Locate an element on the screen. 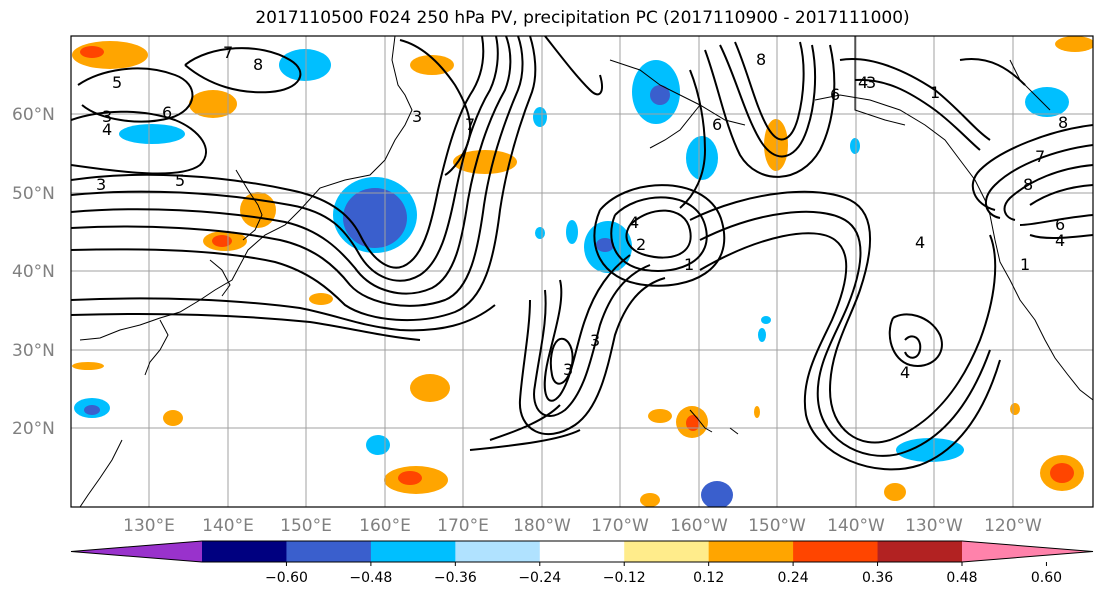  svg-text: 170°W is located at coordinates (620, 526).